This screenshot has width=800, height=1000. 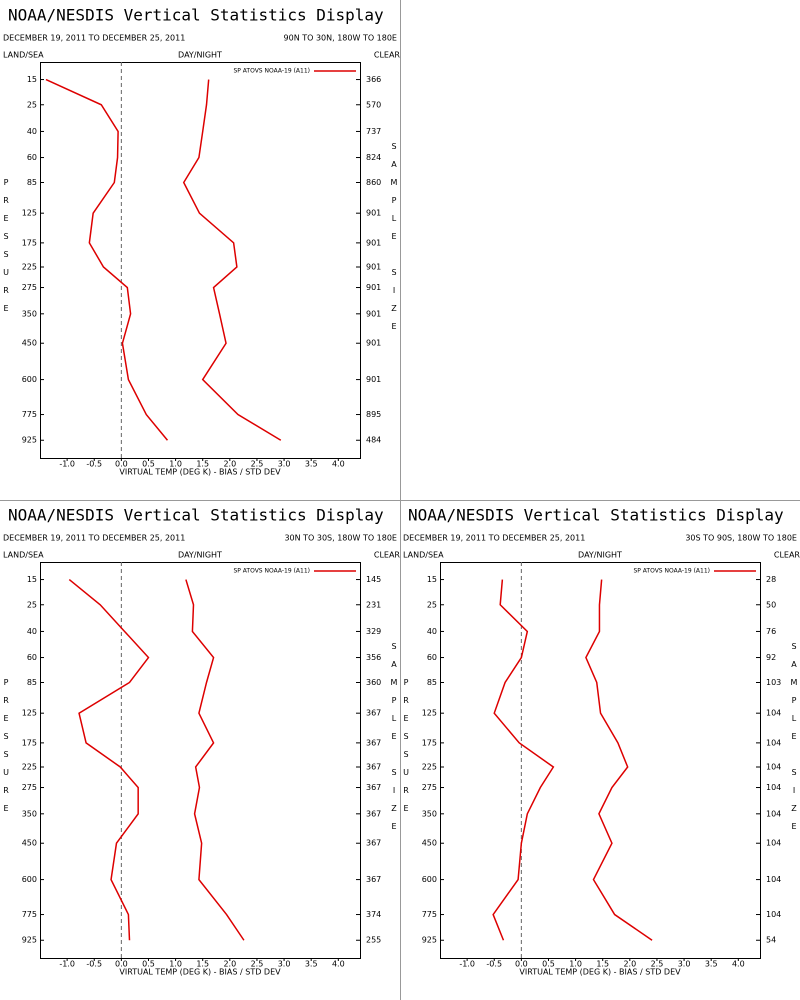 I want to click on sample-size: 255, so click(x=373, y=940).